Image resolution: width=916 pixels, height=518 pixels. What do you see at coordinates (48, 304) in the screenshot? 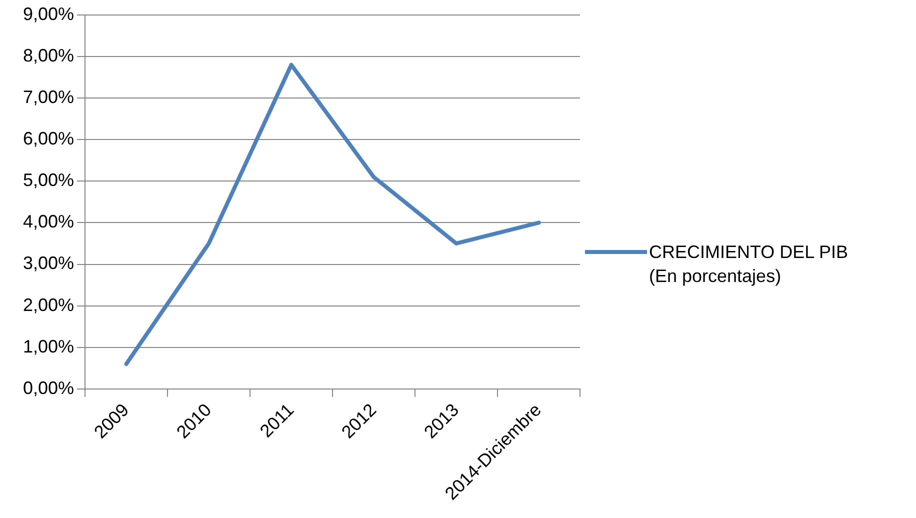
I see `y-tick-label: 2,00%` at bounding box center [48, 304].